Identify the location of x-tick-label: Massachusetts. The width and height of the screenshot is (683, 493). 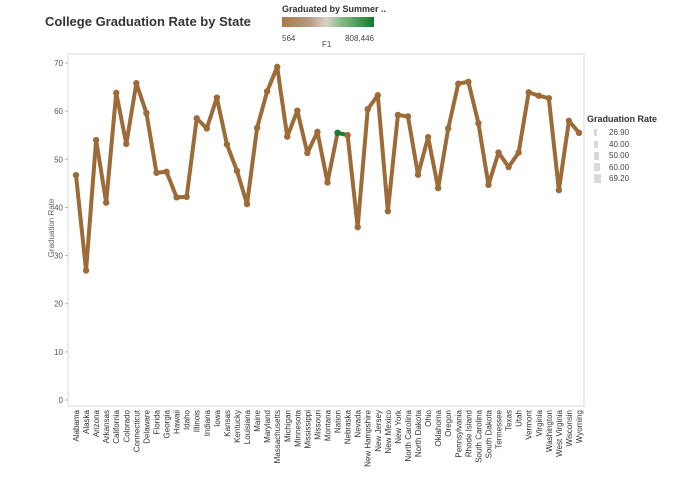
(277, 436).